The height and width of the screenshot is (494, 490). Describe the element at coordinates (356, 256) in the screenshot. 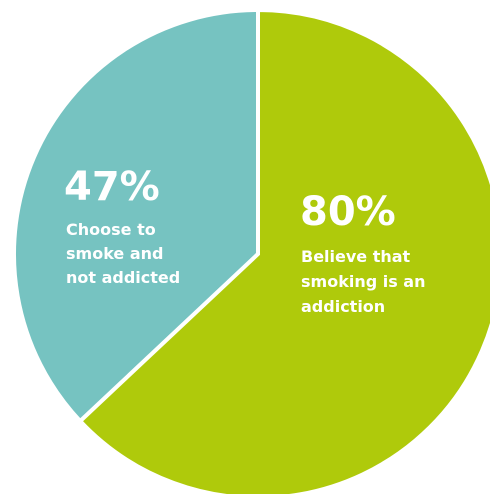

I see `believe-addiction-label-line-1: Believe that` at that location.